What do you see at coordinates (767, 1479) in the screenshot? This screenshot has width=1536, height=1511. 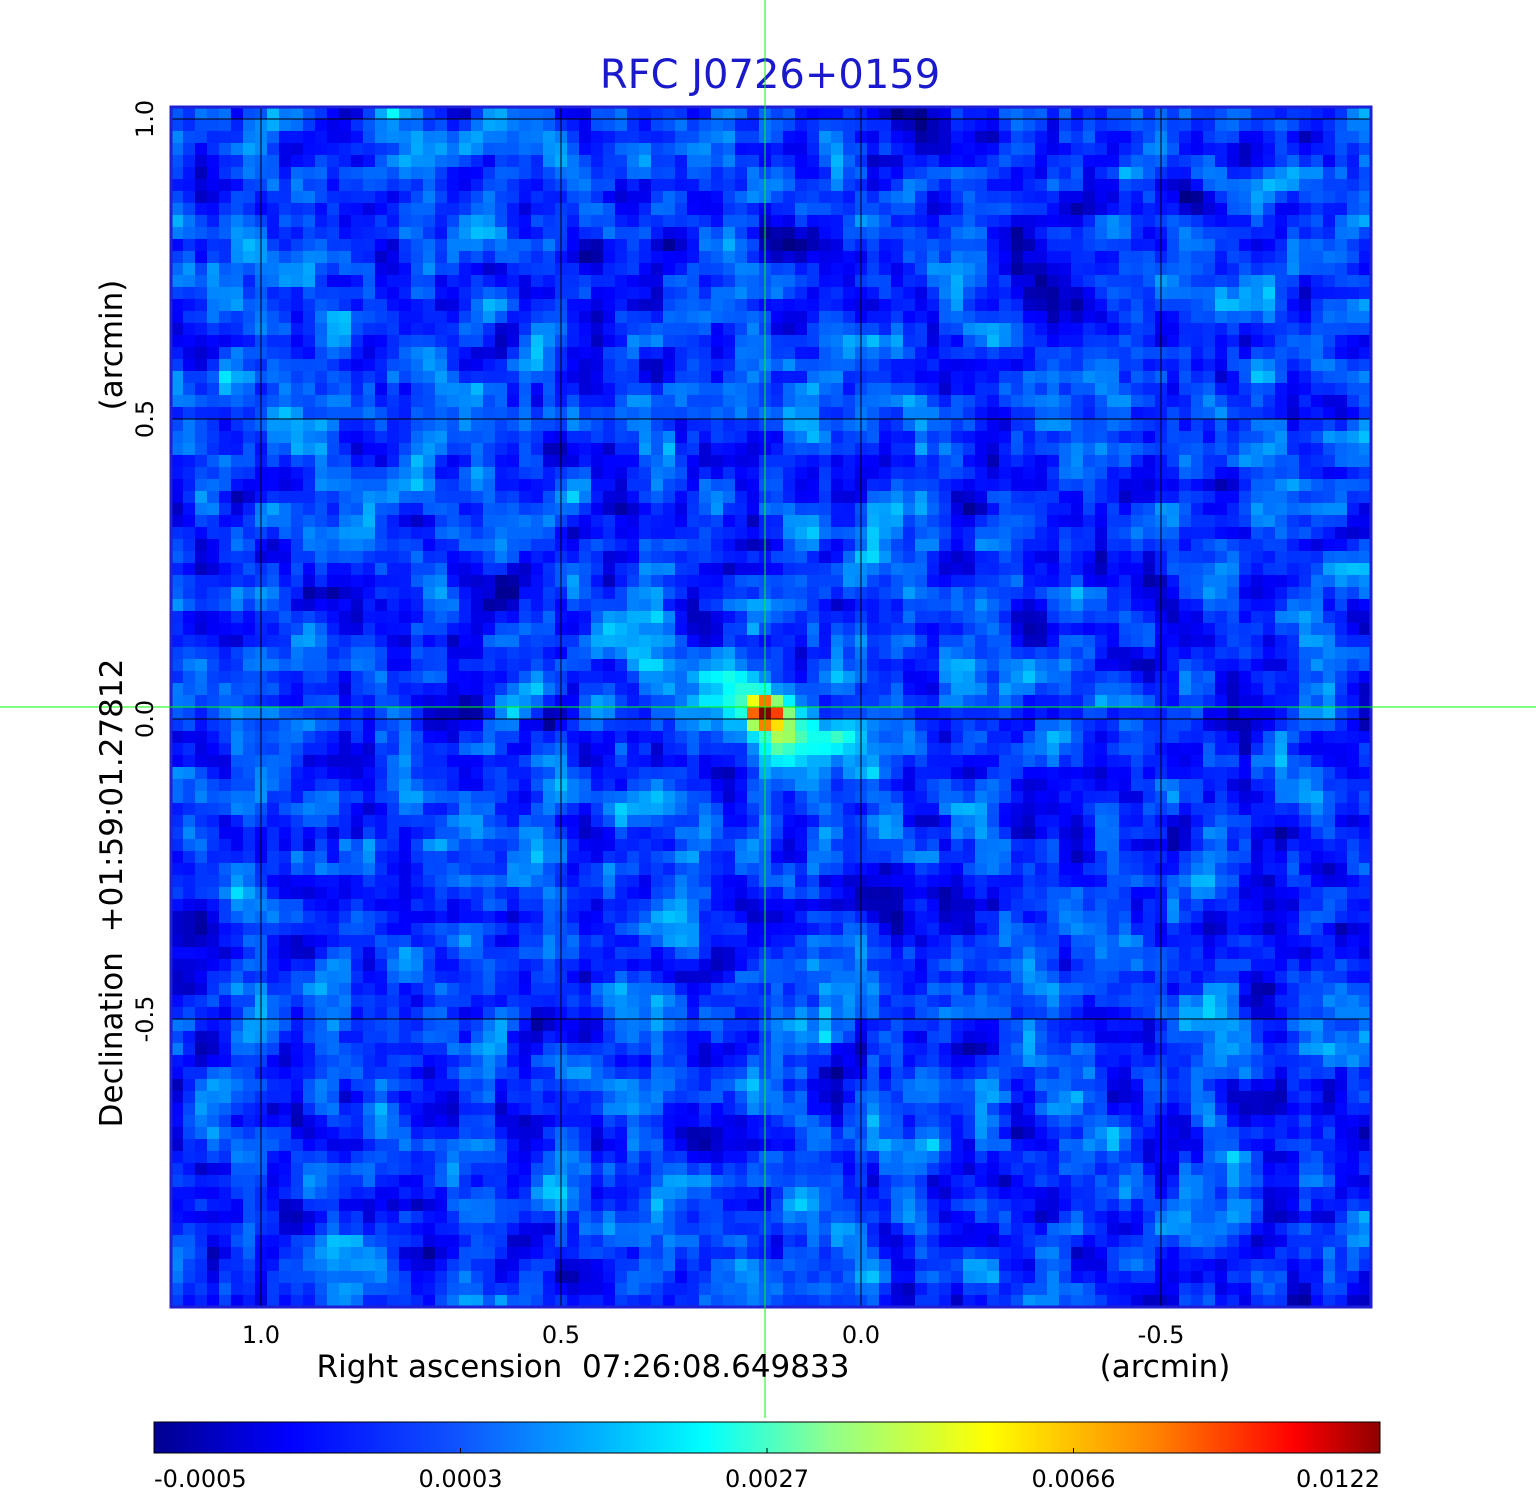 I see `colorbar-tick-label: 0.0027` at bounding box center [767, 1479].